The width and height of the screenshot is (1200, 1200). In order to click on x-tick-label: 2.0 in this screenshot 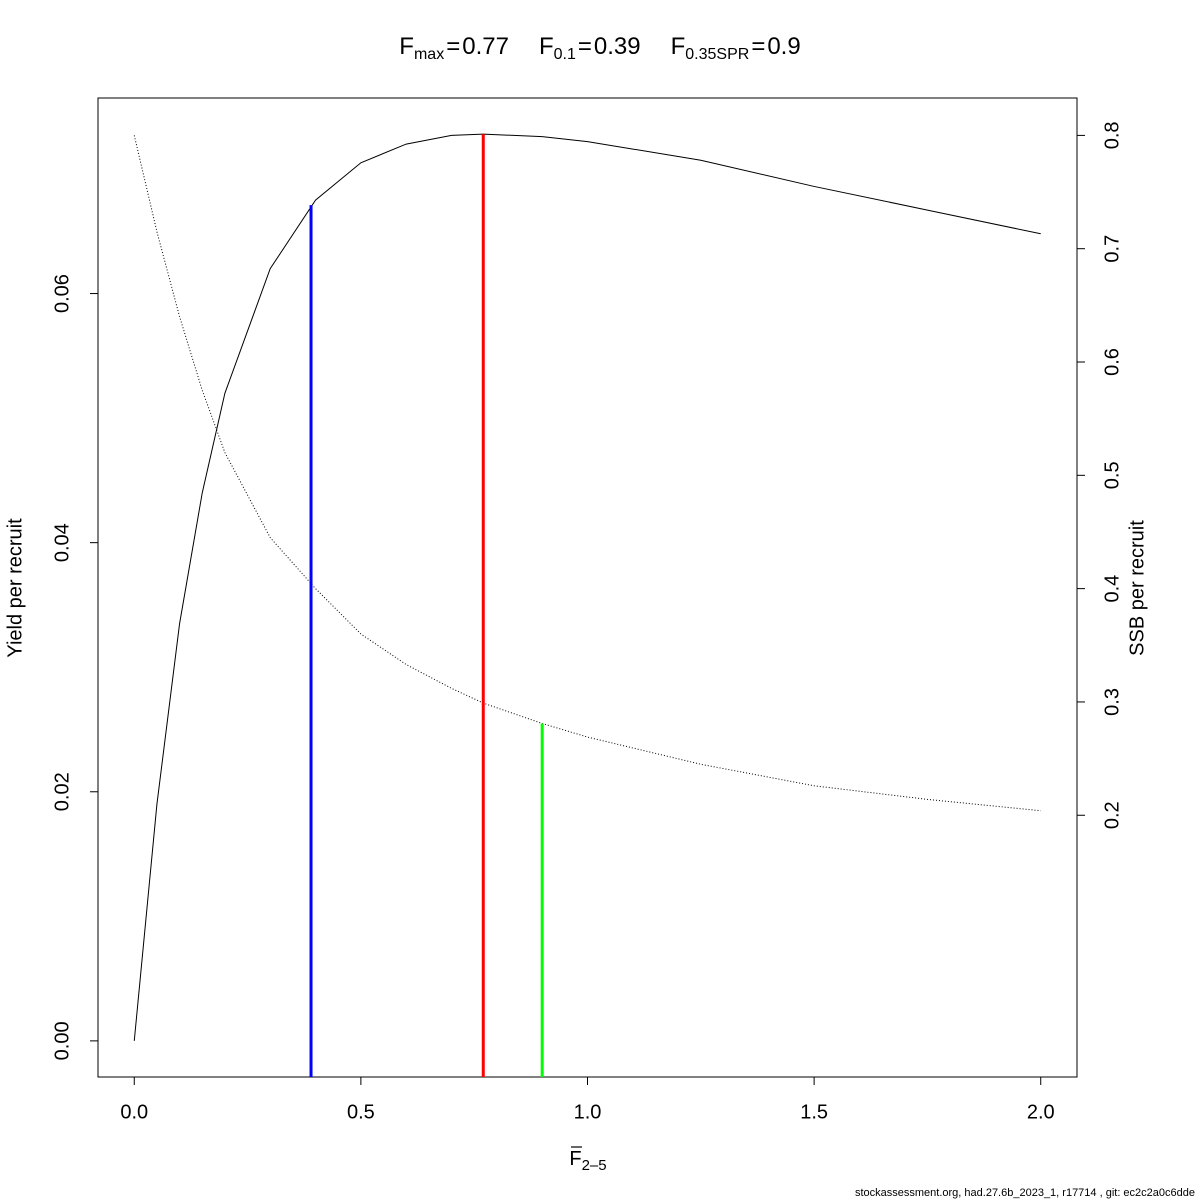, I will do `click(1041, 1112)`.